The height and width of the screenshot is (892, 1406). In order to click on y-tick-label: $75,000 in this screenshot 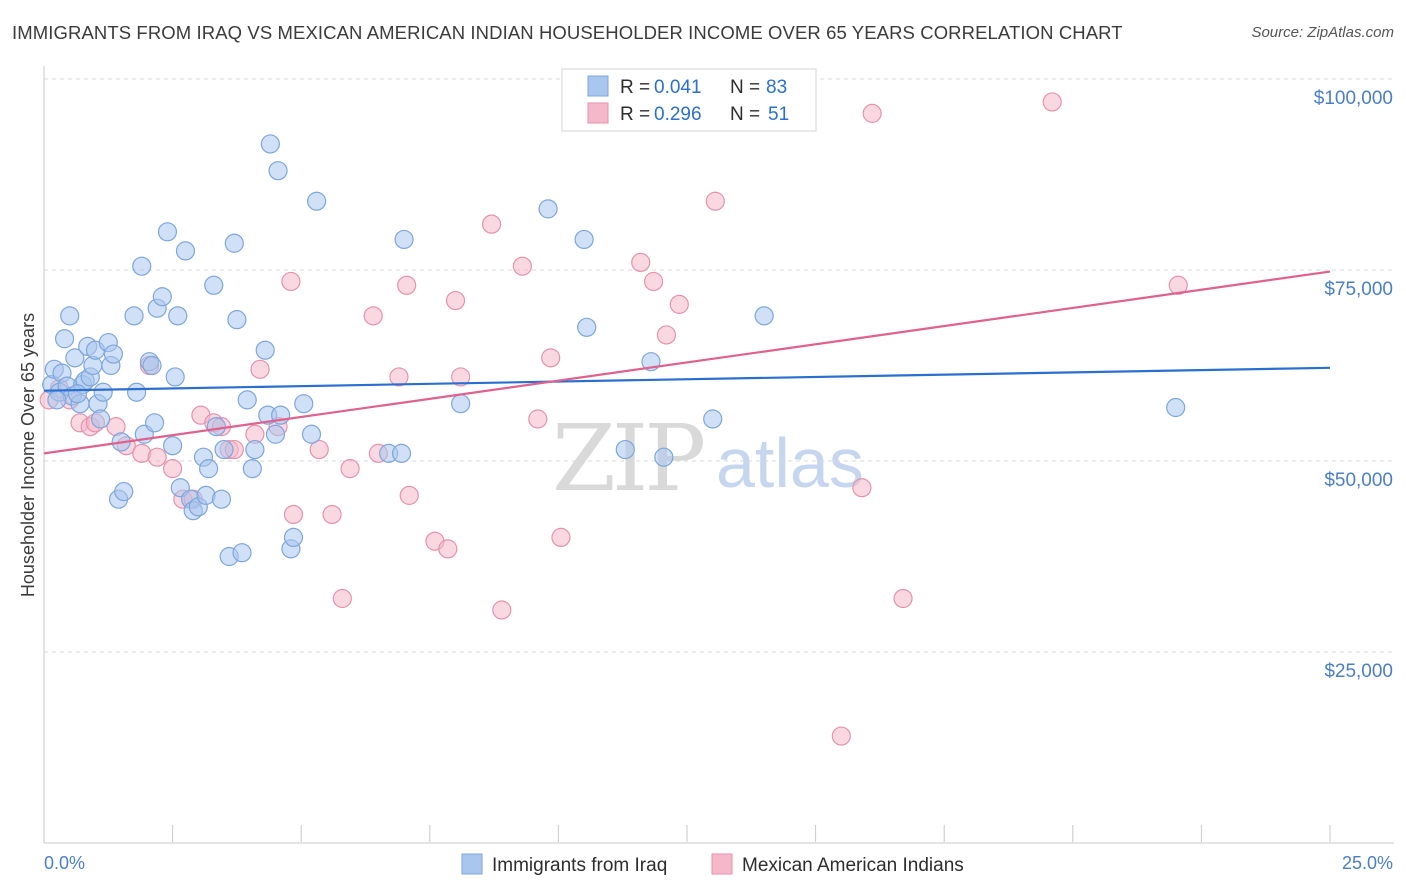, I will do `click(1358, 289)`.